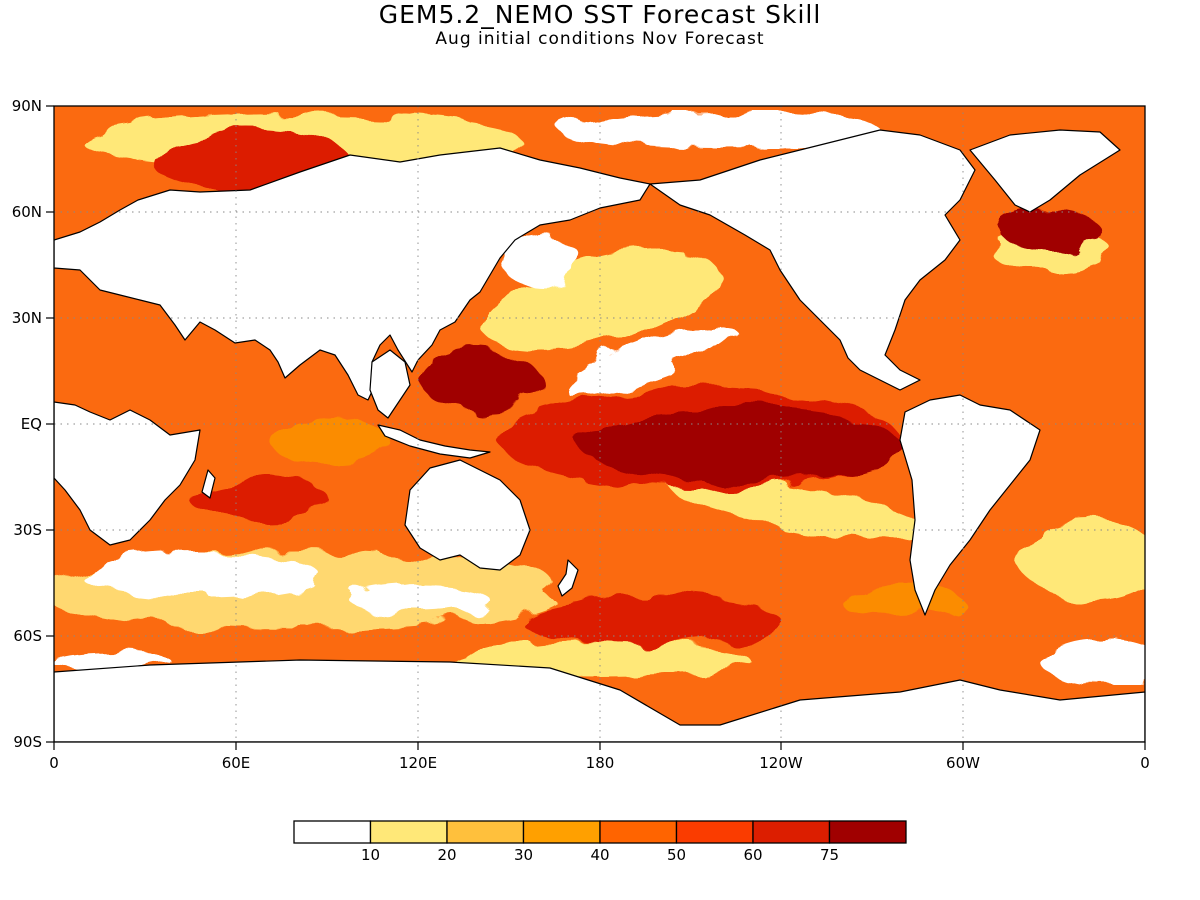 The image size is (1200, 900). I want to click on map-title: GEM5.2_NEMO SST Forecast Skill, so click(600, 14).